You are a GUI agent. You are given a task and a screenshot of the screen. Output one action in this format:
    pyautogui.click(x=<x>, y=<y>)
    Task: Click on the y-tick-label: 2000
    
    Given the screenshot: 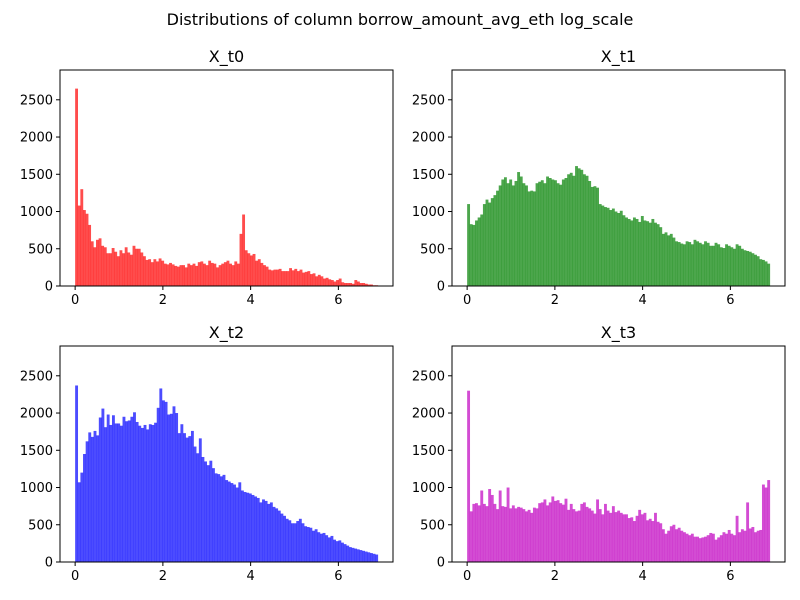 What is the action you would take?
    pyautogui.click(x=428, y=414)
    